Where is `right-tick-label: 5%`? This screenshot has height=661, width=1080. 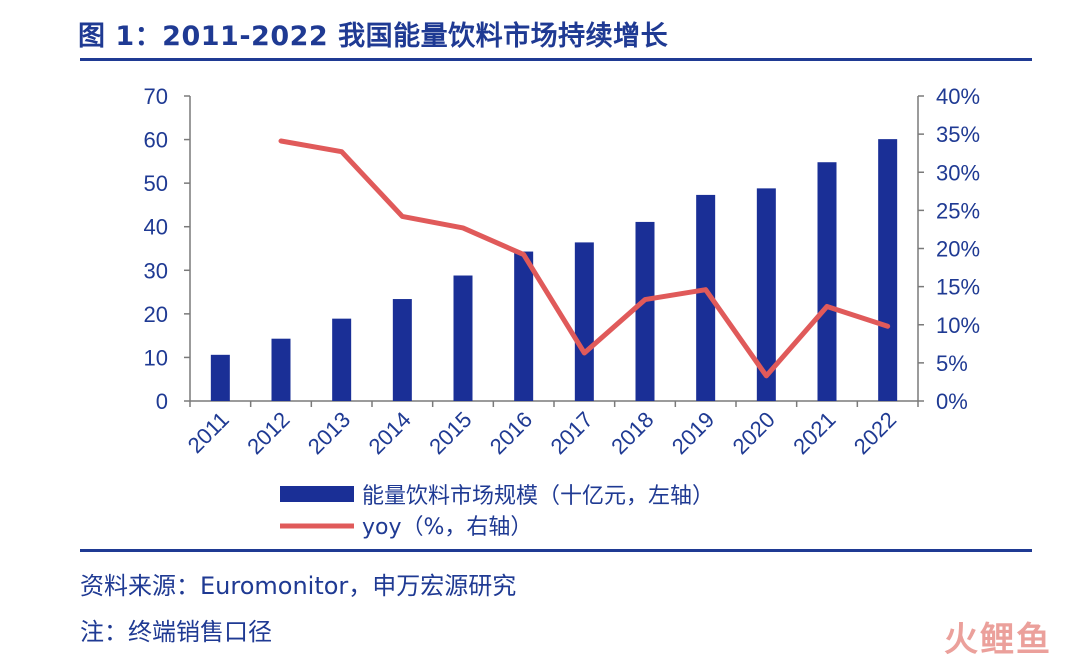 right-tick-label: 5% is located at coordinates (952, 363).